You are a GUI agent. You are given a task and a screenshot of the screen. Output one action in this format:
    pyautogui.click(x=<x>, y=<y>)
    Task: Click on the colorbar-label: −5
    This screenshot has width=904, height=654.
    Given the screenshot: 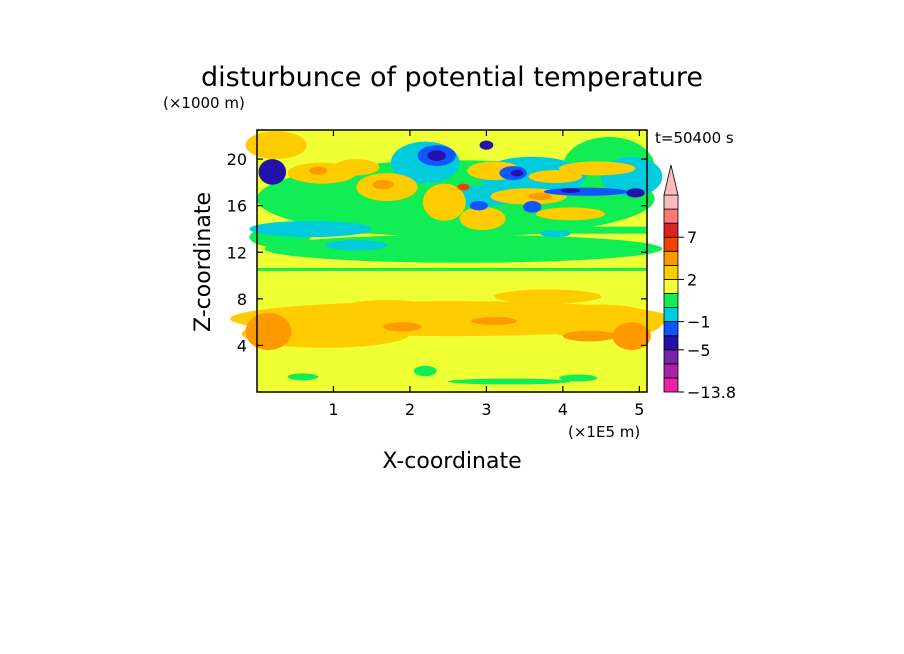 What is the action you would take?
    pyautogui.click(x=699, y=350)
    